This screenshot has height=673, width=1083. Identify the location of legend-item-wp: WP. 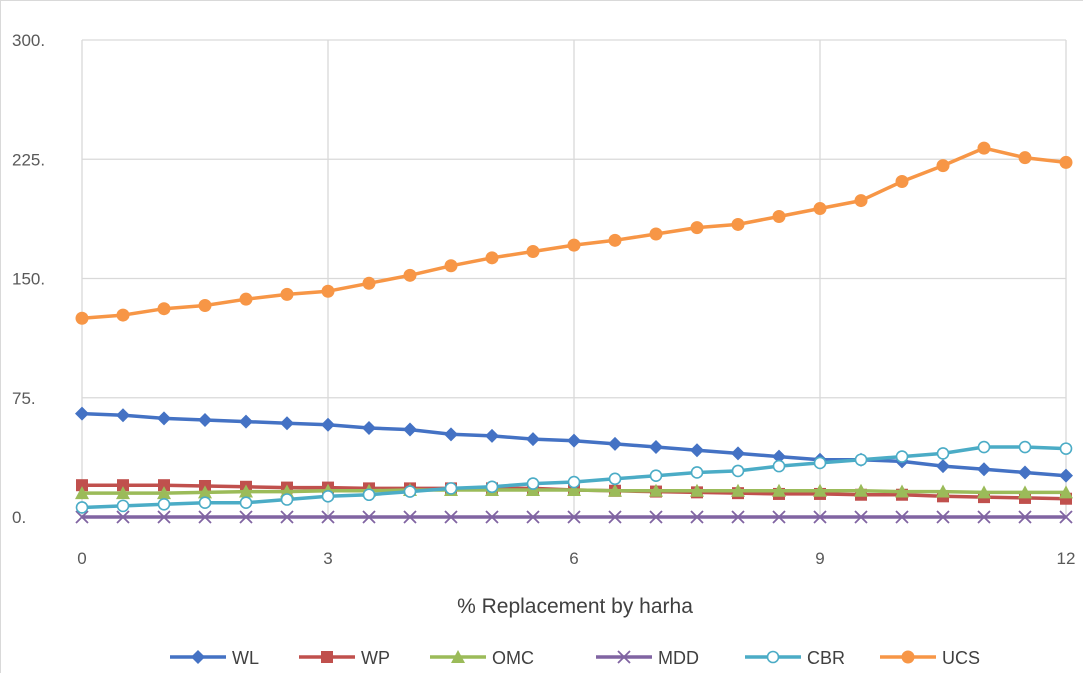
(344, 658).